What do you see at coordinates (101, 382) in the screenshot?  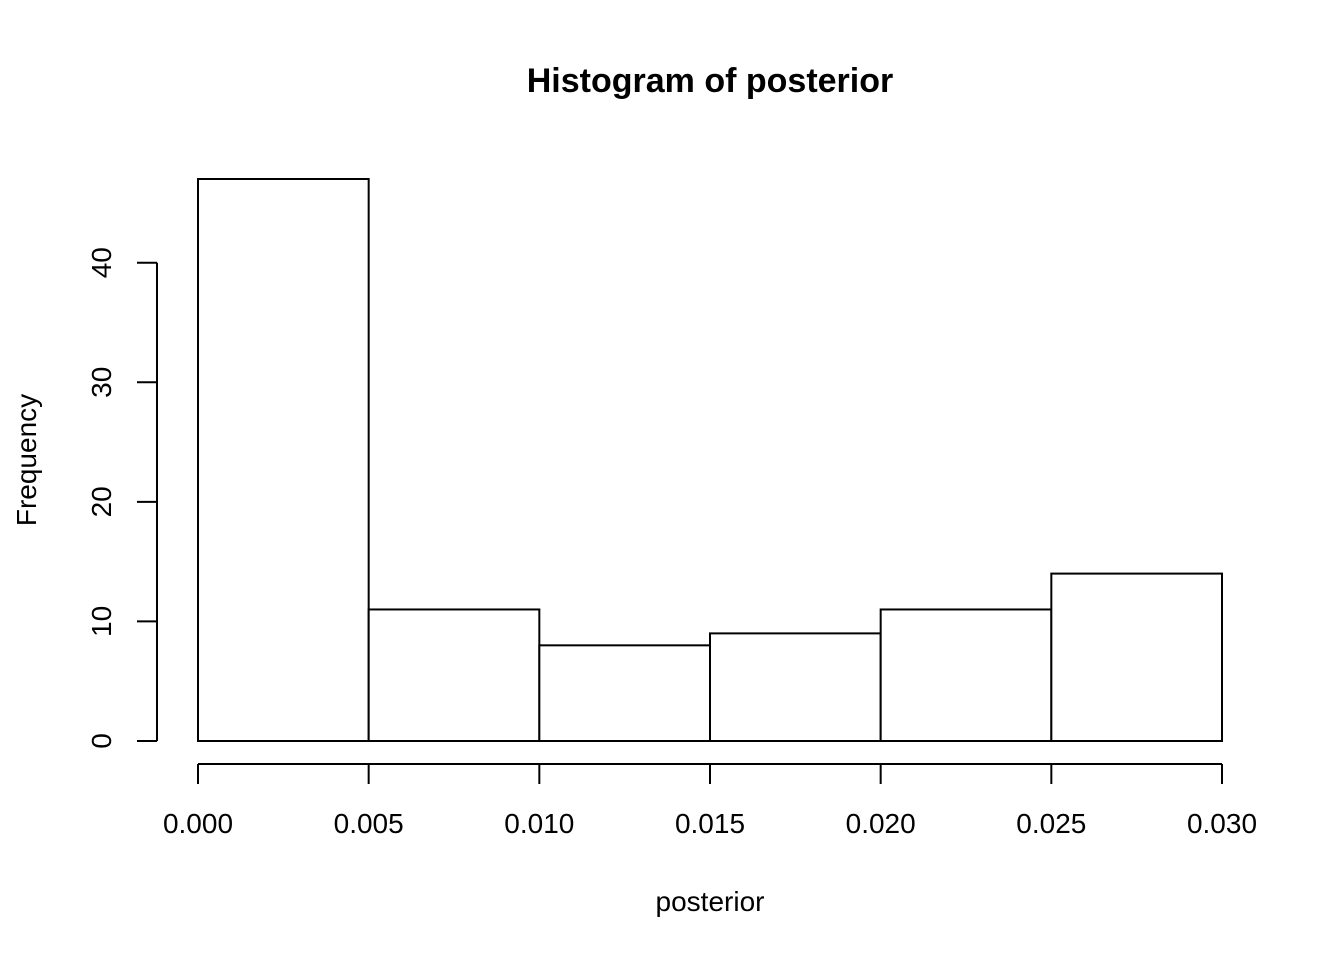 I see `y-tick-label: 30` at bounding box center [101, 382].